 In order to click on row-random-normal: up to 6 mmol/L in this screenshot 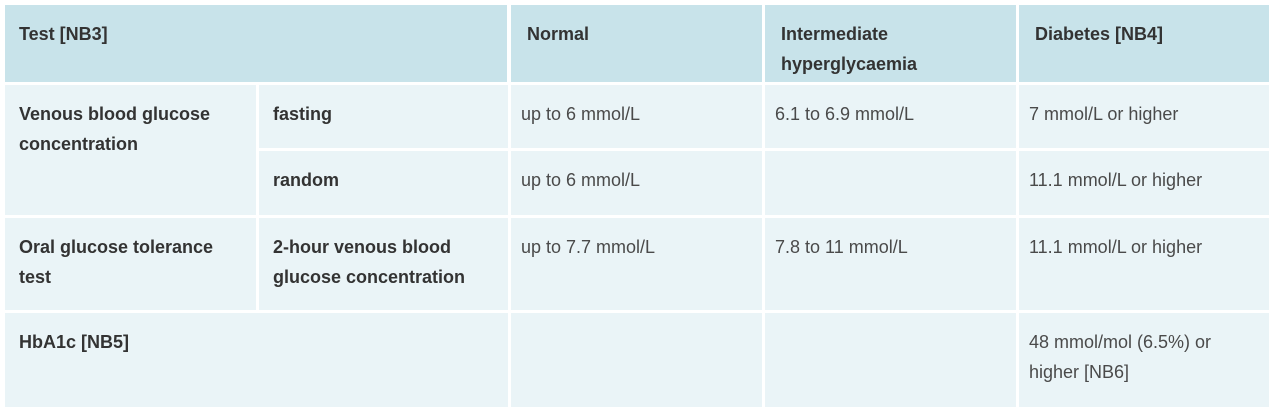, I will do `click(636, 183)`.